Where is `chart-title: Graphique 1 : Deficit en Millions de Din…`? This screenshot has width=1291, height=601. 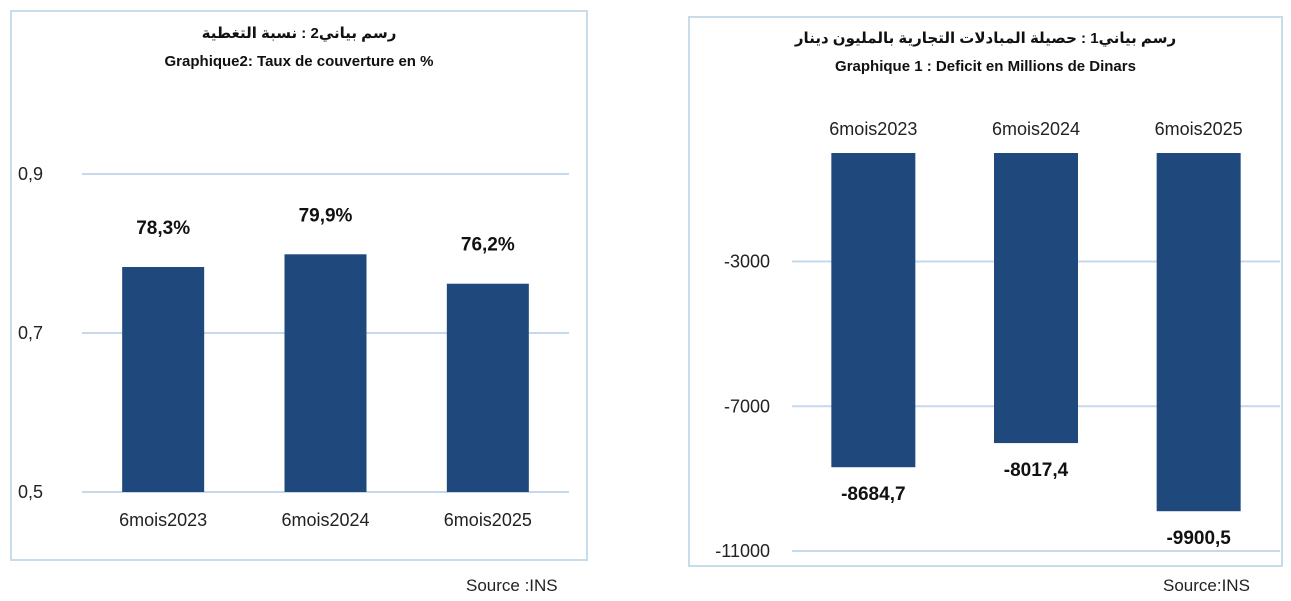 chart-title: Graphique 1 : Deficit en Millions de Din… is located at coordinates (985, 66).